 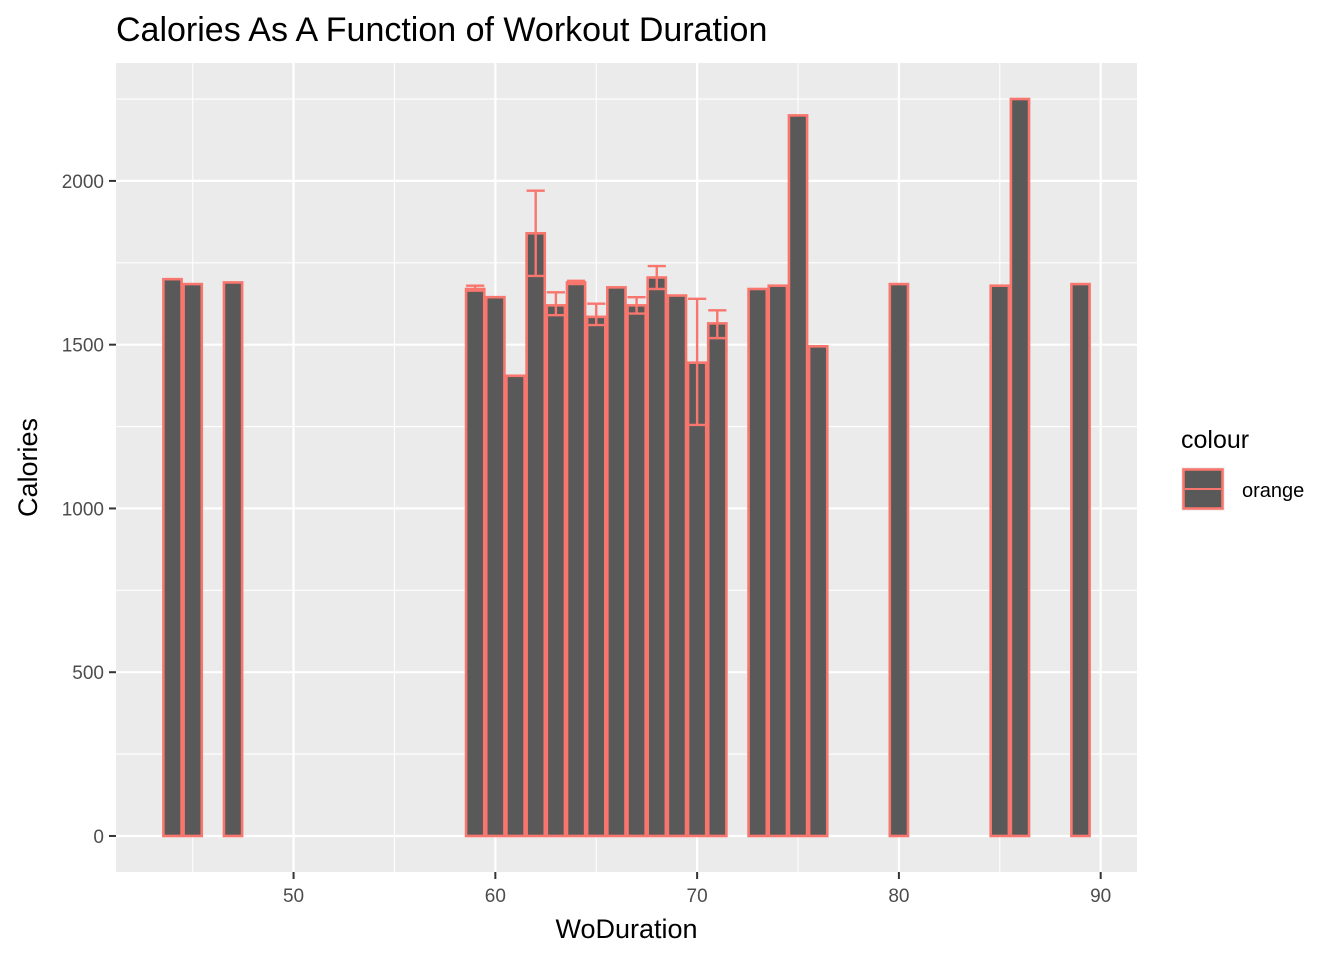 I want to click on y-axis: 0 500 1000 1500 2000, so click(x=89, y=510).